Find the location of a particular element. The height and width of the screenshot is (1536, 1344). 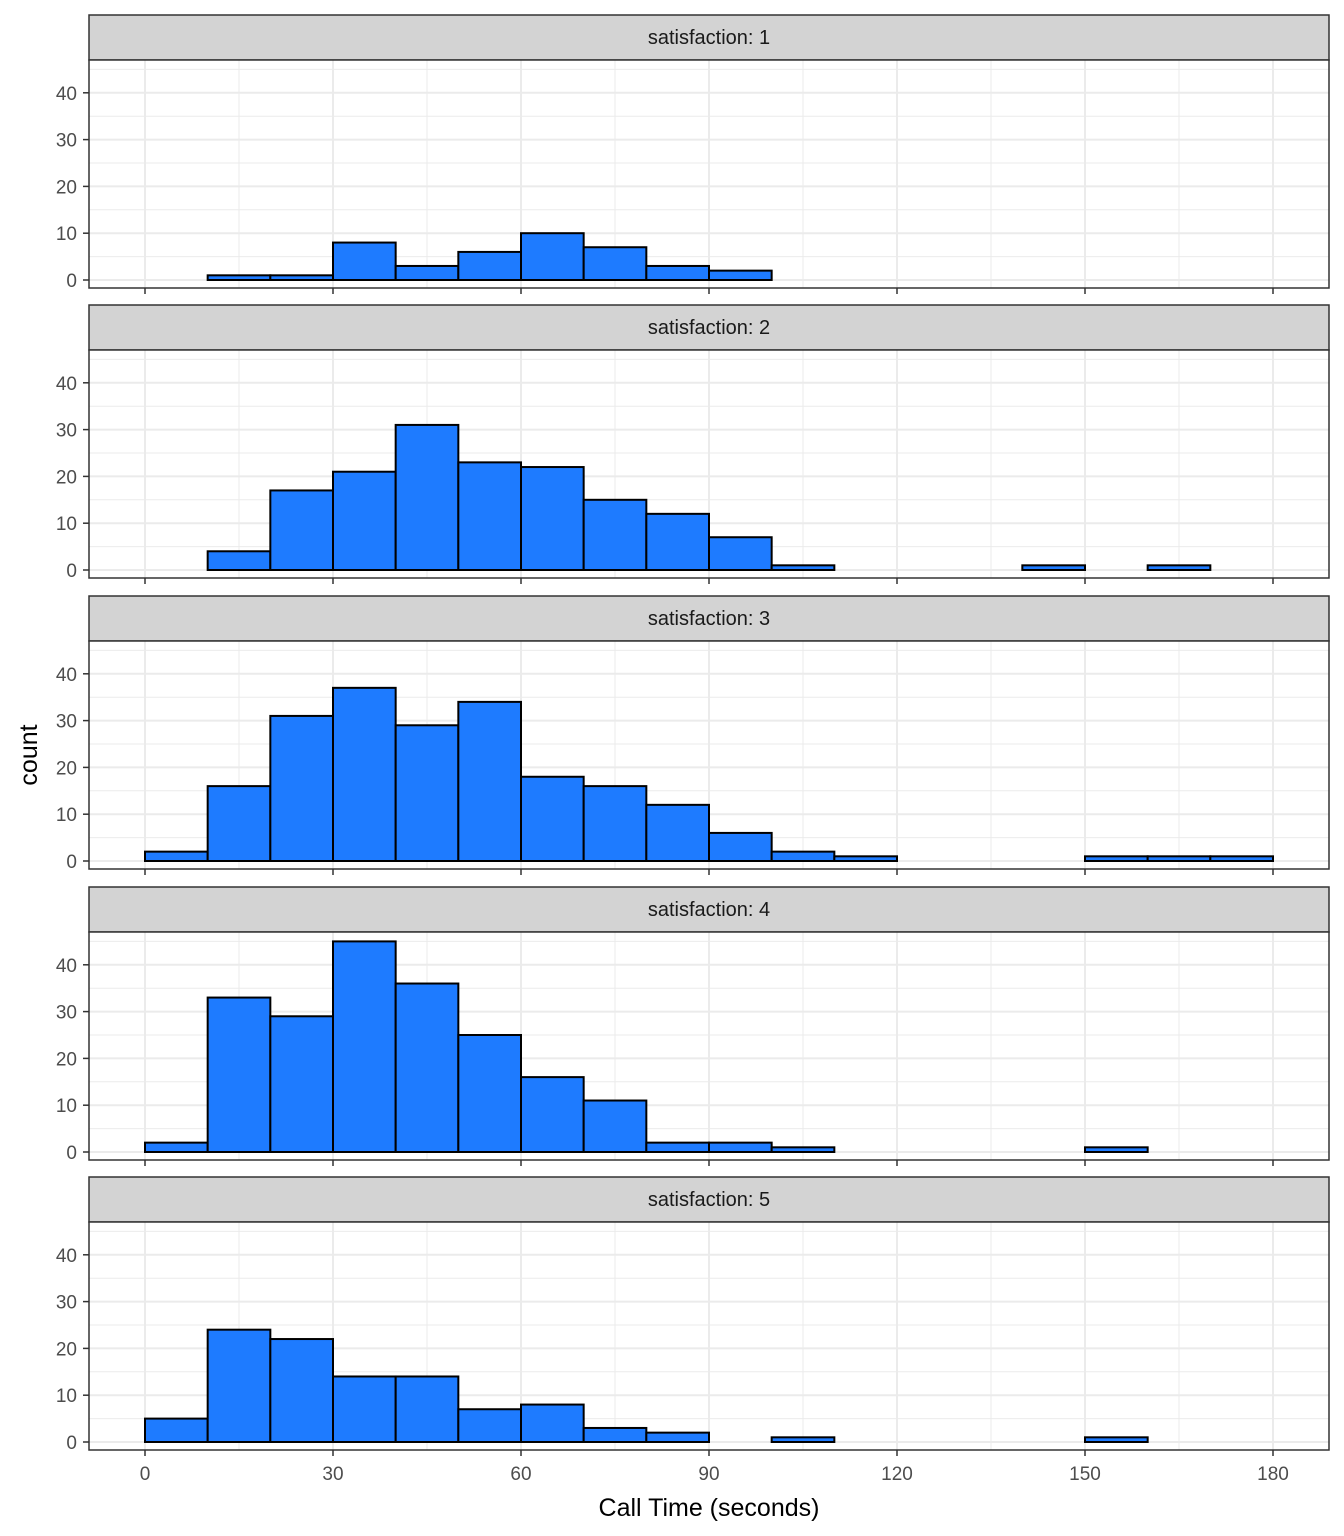

facet-strip-label: satisfaction: 4 is located at coordinates (709, 910).